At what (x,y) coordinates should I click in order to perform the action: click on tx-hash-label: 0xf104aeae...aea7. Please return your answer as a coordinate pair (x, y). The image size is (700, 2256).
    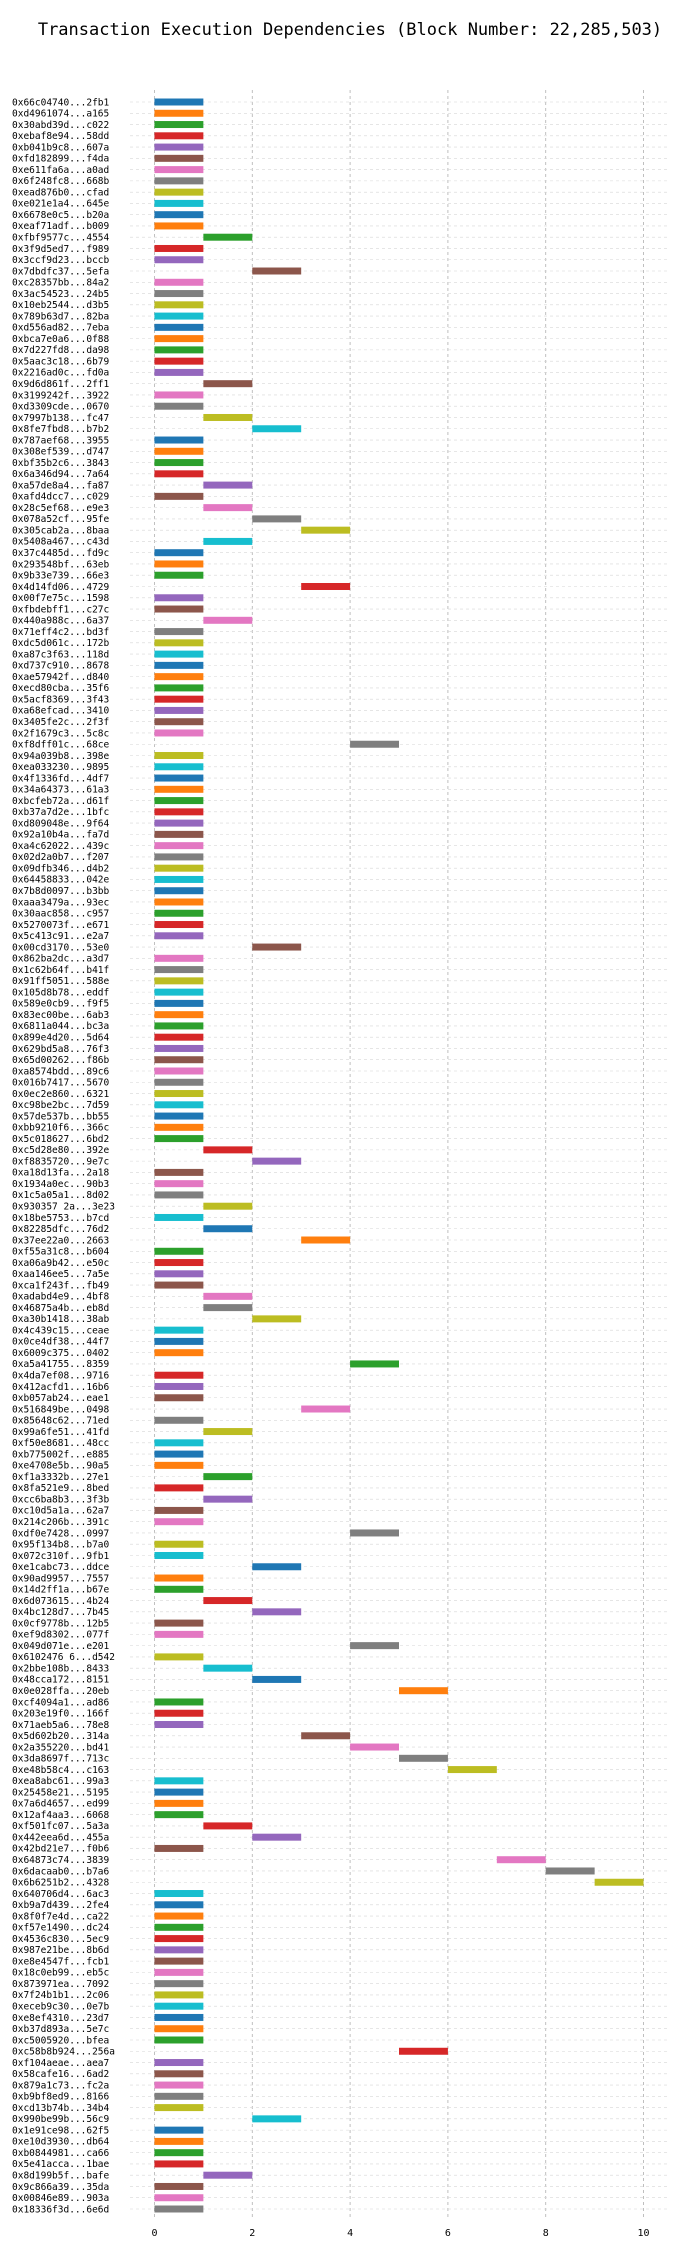
    Looking at the image, I should click on (60, 2063).